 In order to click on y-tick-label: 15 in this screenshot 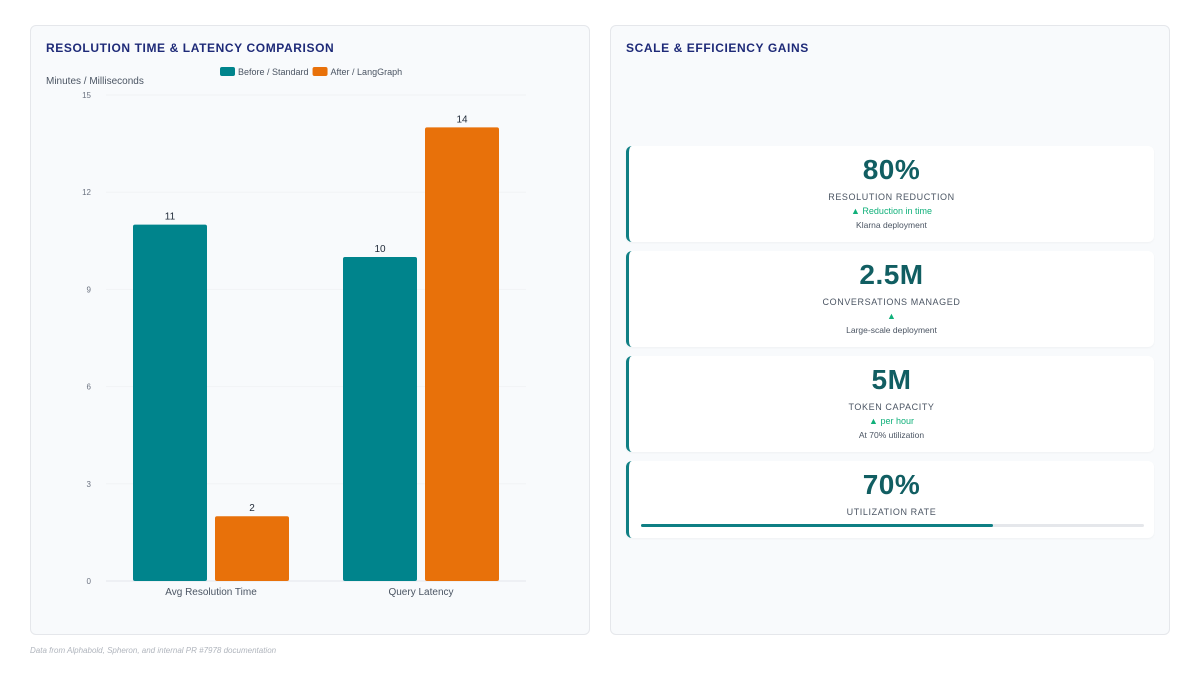, I will do `click(86, 95)`.